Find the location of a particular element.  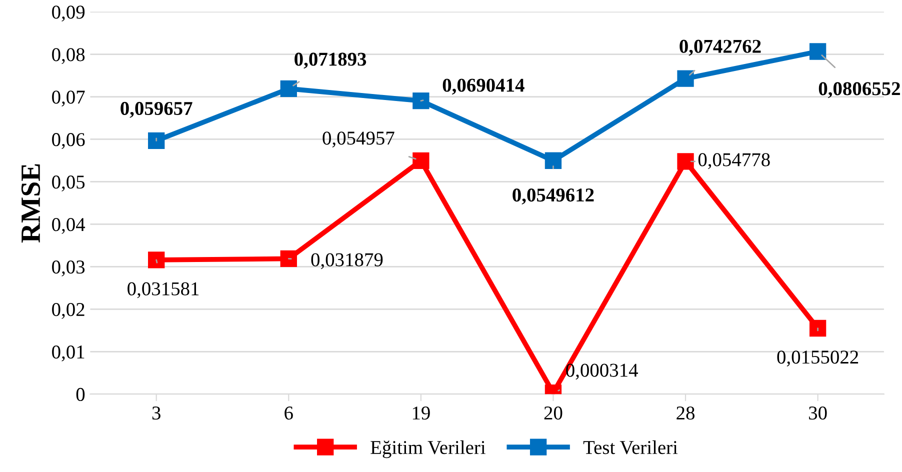

data-label: 0,000314 is located at coordinates (602, 372).